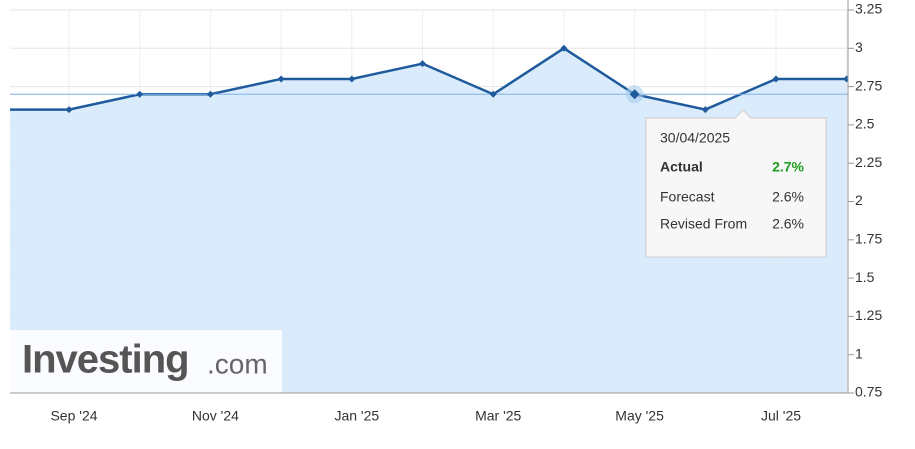 The height and width of the screenshot is (449, 915). I want to click on x-tick-label: Sep '24, so click(73, 416).